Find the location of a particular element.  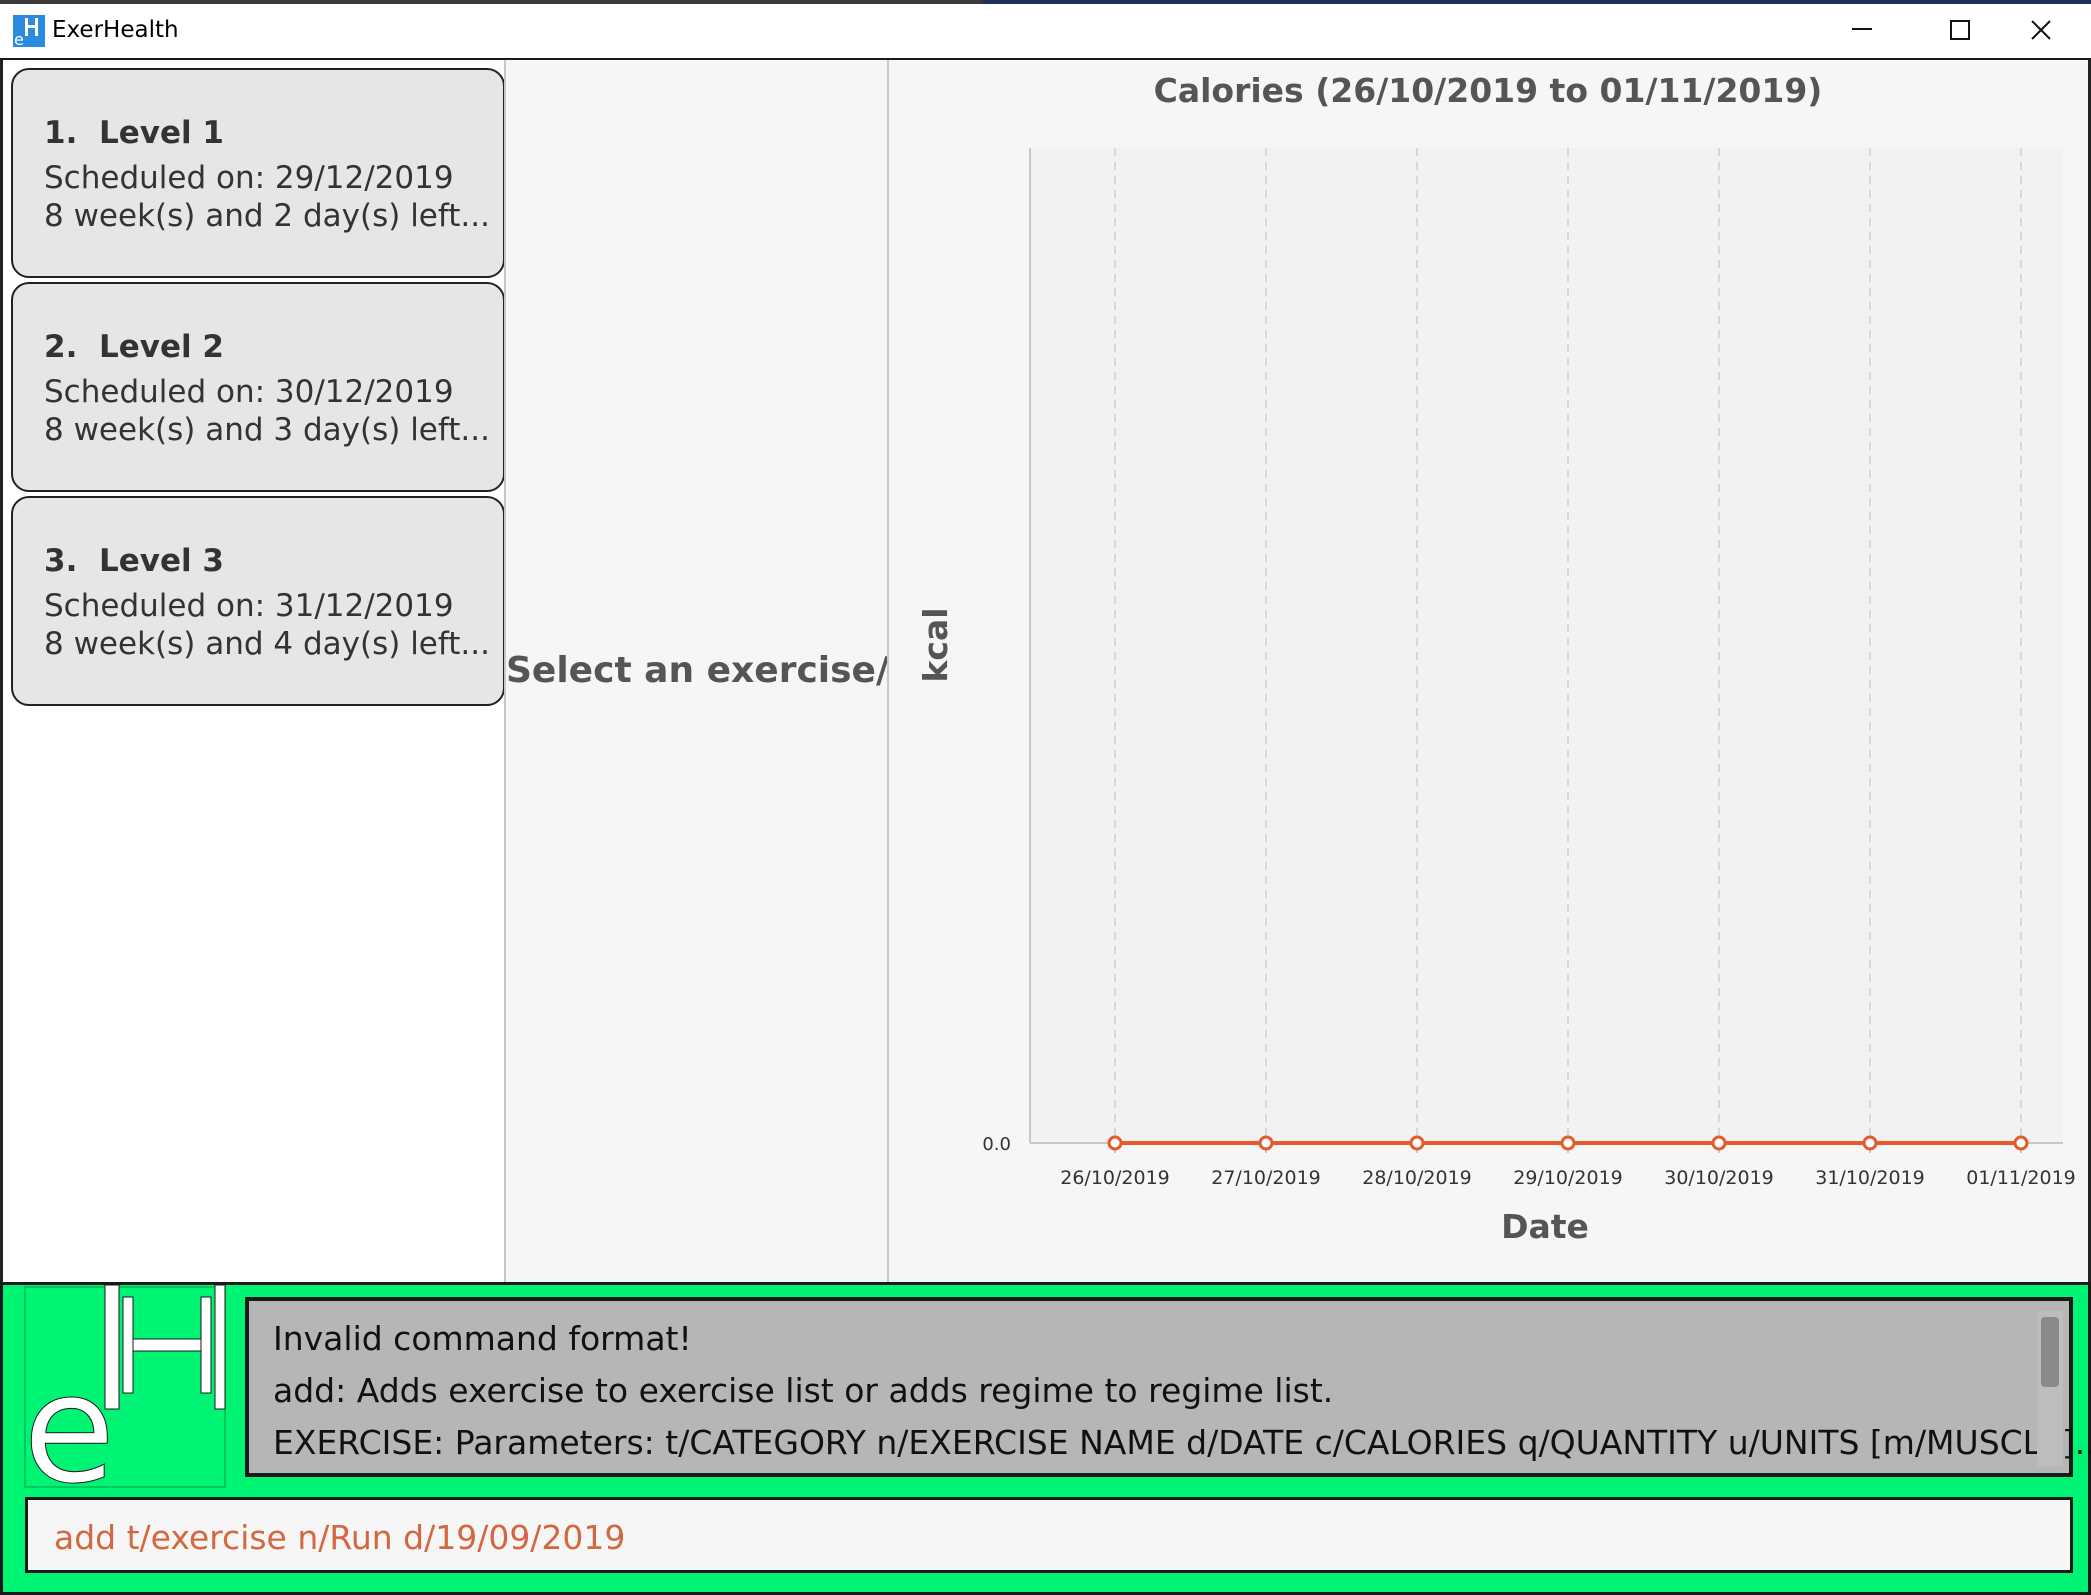

x-tick-label: 26/10/2019 is located at coordinates (1115, 1178).